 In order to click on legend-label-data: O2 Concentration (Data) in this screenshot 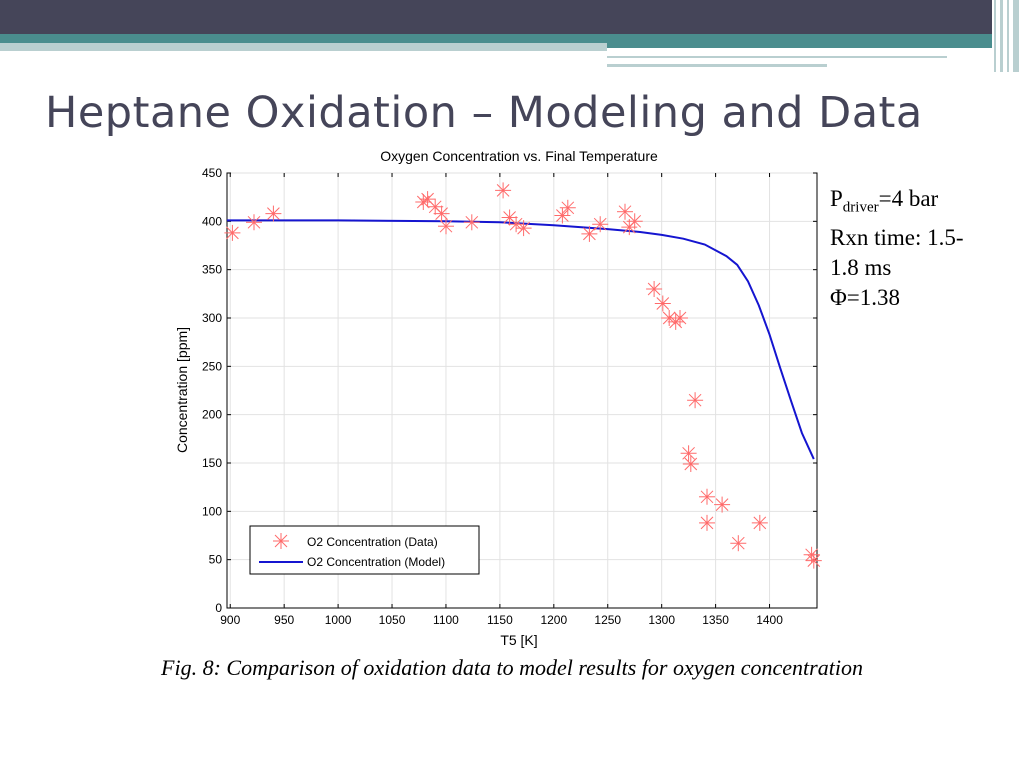, I will do `click(372, 542)`.